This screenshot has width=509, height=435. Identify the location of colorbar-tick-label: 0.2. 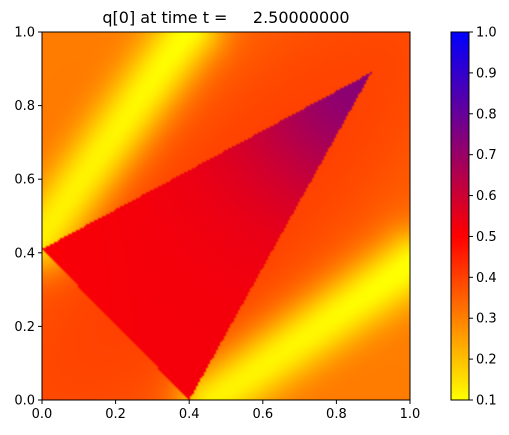
(486, 360).